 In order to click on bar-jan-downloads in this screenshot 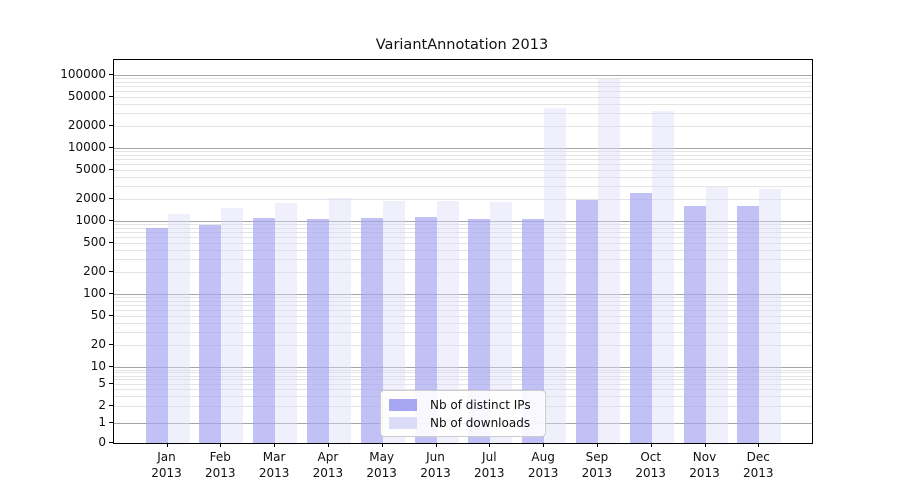, I will do `click(178, 328)`.